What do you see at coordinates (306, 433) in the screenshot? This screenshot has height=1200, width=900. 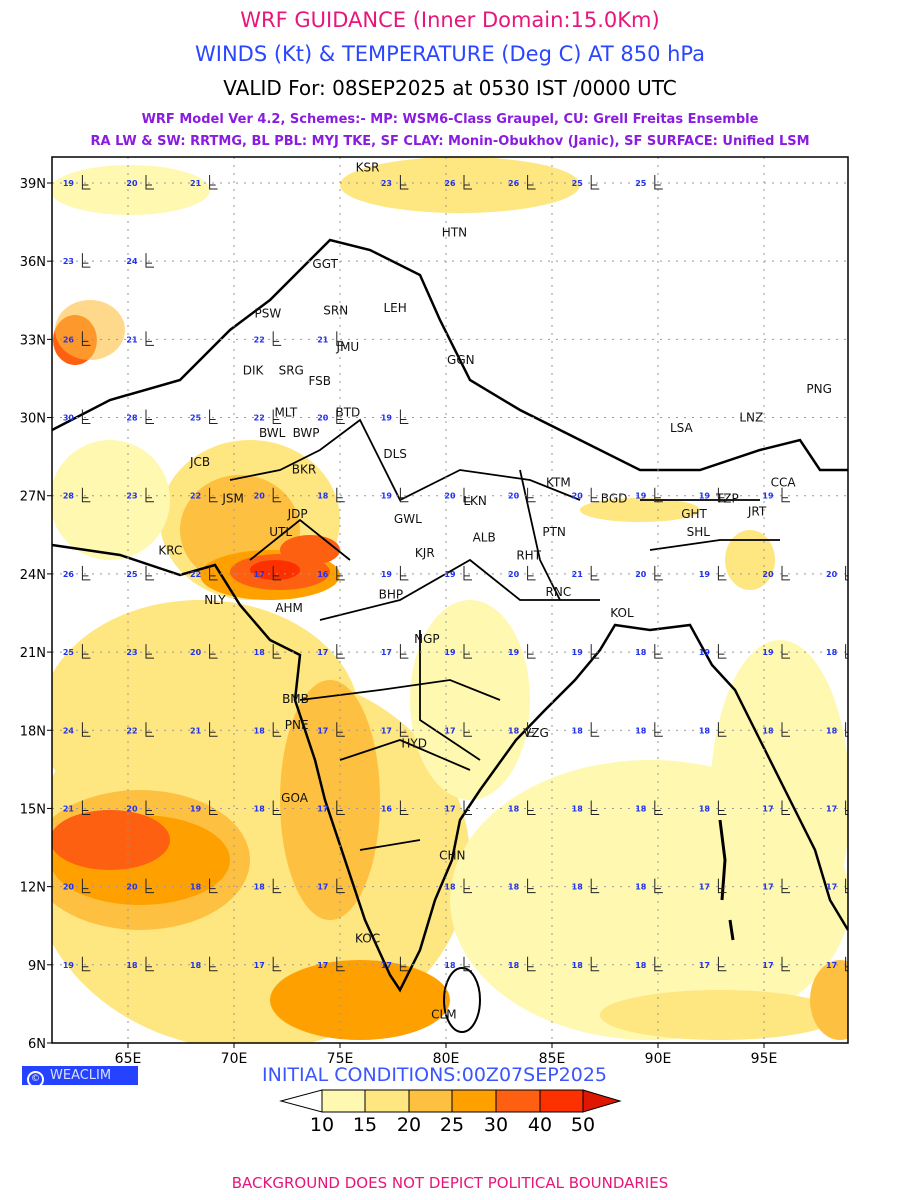 I see `city-label: BWP` at bounding box center [306, 433].